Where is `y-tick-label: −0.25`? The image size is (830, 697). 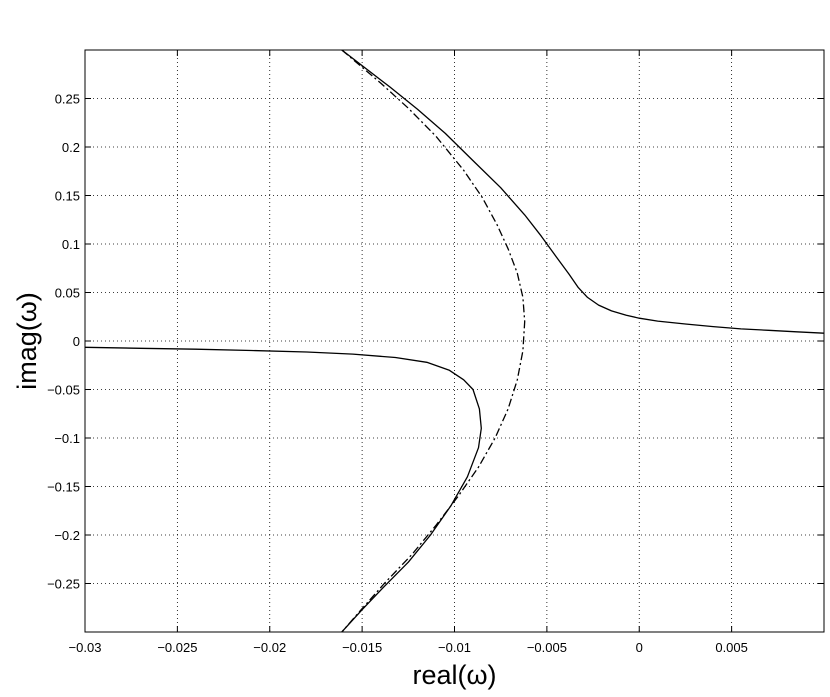
y-tick-label: −0.25 is located at coordinates (63, 584).